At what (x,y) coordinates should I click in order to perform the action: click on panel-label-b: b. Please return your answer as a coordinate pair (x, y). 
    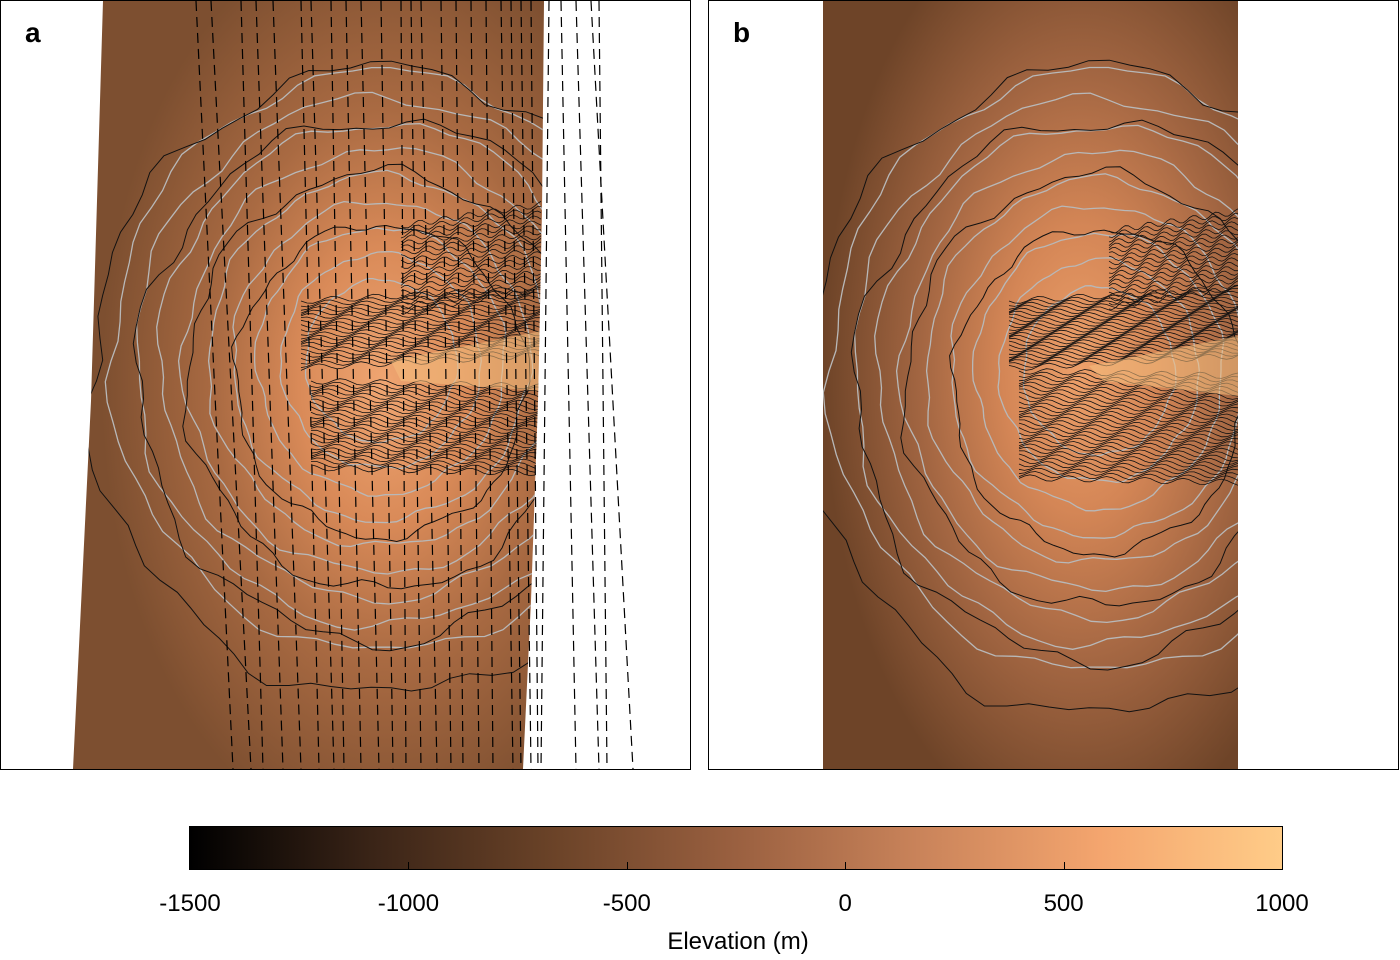
    Looking at the image, I should click on (742, 32).